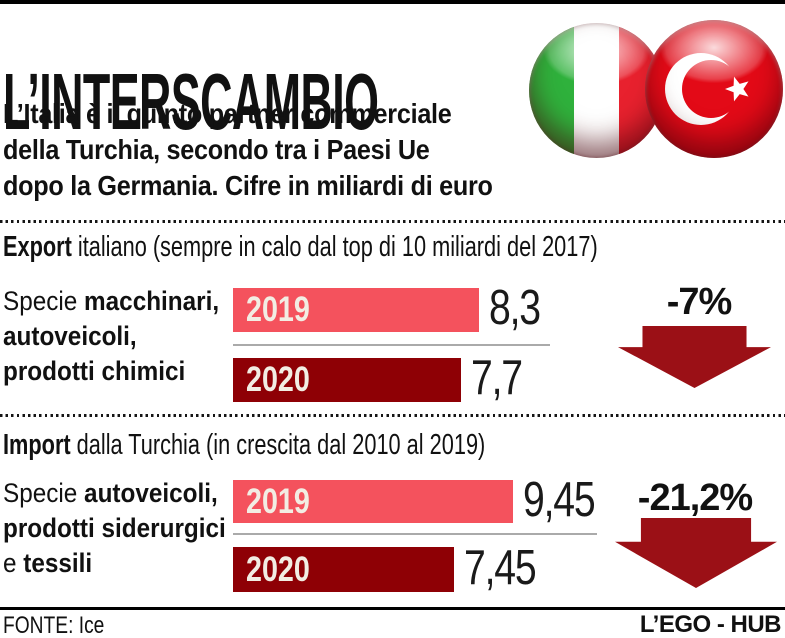  What do you see at coordinates (216, 149) in the screenshot?
I see `subtitle-line: della Turchia, secondo tra i Paesi Ue` at bounding box center [216, 149].